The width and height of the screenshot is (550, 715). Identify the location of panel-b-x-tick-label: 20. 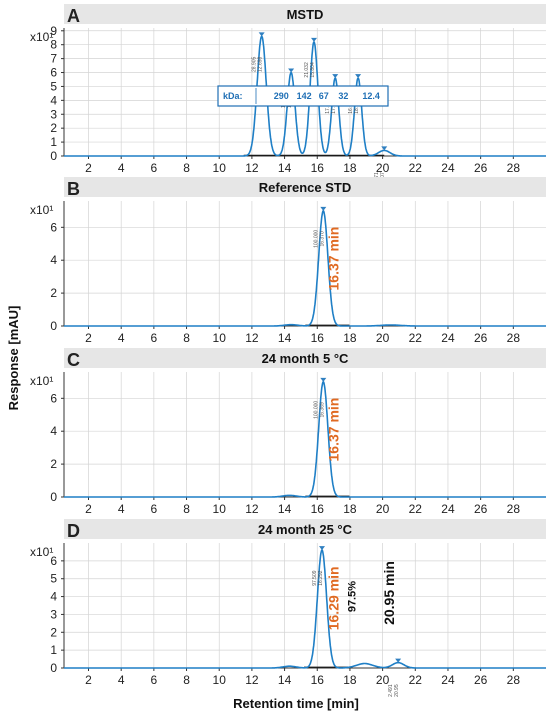
(383, 338).